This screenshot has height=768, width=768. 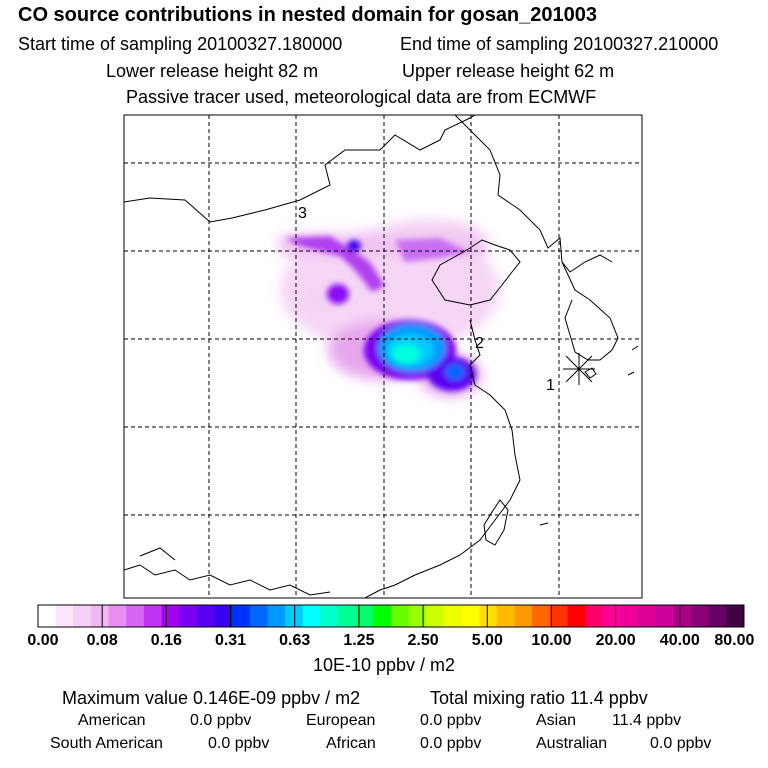 What do you see at coordinates (166, 640) in the screenshot?
I see `colorbar-tick-label: 0.16` at bounding box center [166, 640].